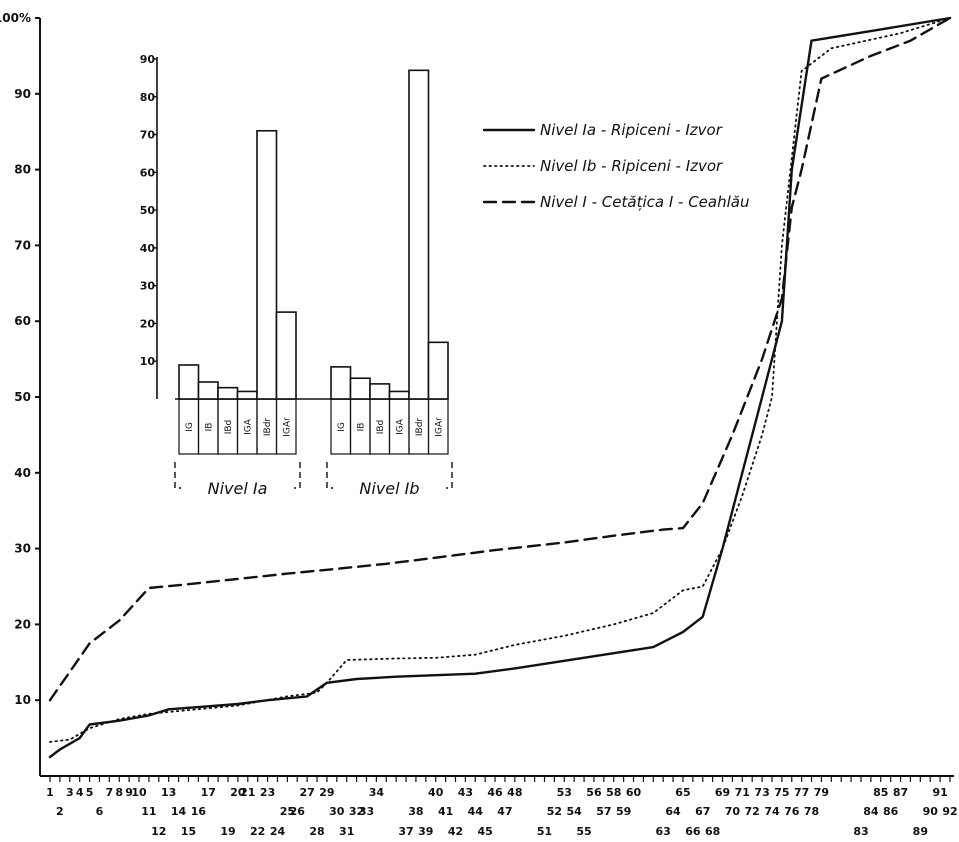  What do you see at coordinates (22, 170) in the screenshot?
I see `y-tick-label: 80` at bounding box center [22, 170].